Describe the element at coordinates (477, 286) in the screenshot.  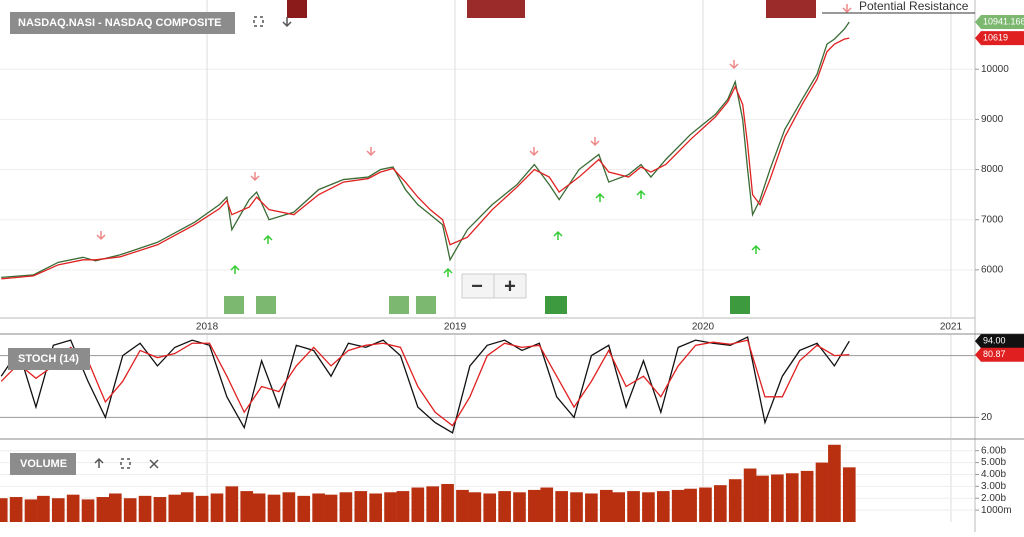
I see `zoom-out: −` at that location.